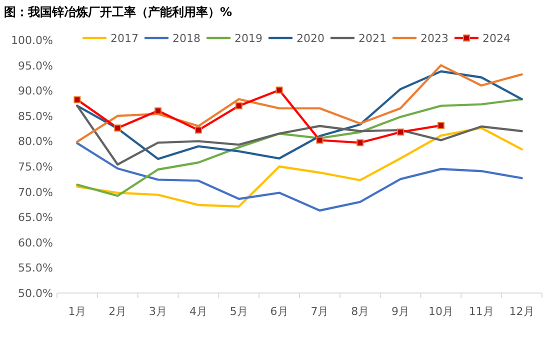 This screenshot has height=347, width=550. Describe the element at coordinates (35, 91) in the screenshot. I see `y-tick-label: 90.0%` at that location.